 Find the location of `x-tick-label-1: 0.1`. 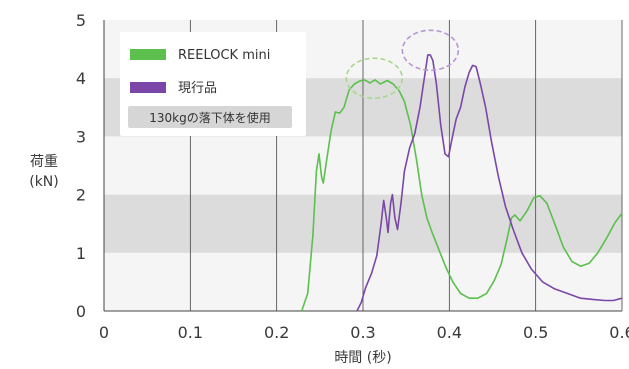

x-tick-label-1: 0.1 is located at coordinates (190, 332).